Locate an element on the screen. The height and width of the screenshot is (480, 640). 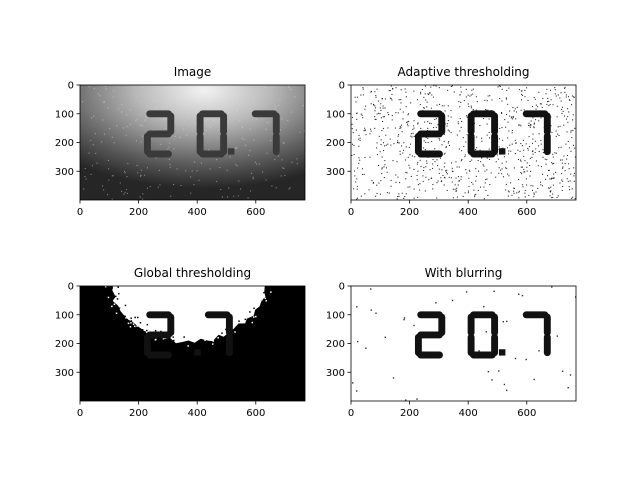
y-tick-label: 200 is located at coordinates (64, 344).